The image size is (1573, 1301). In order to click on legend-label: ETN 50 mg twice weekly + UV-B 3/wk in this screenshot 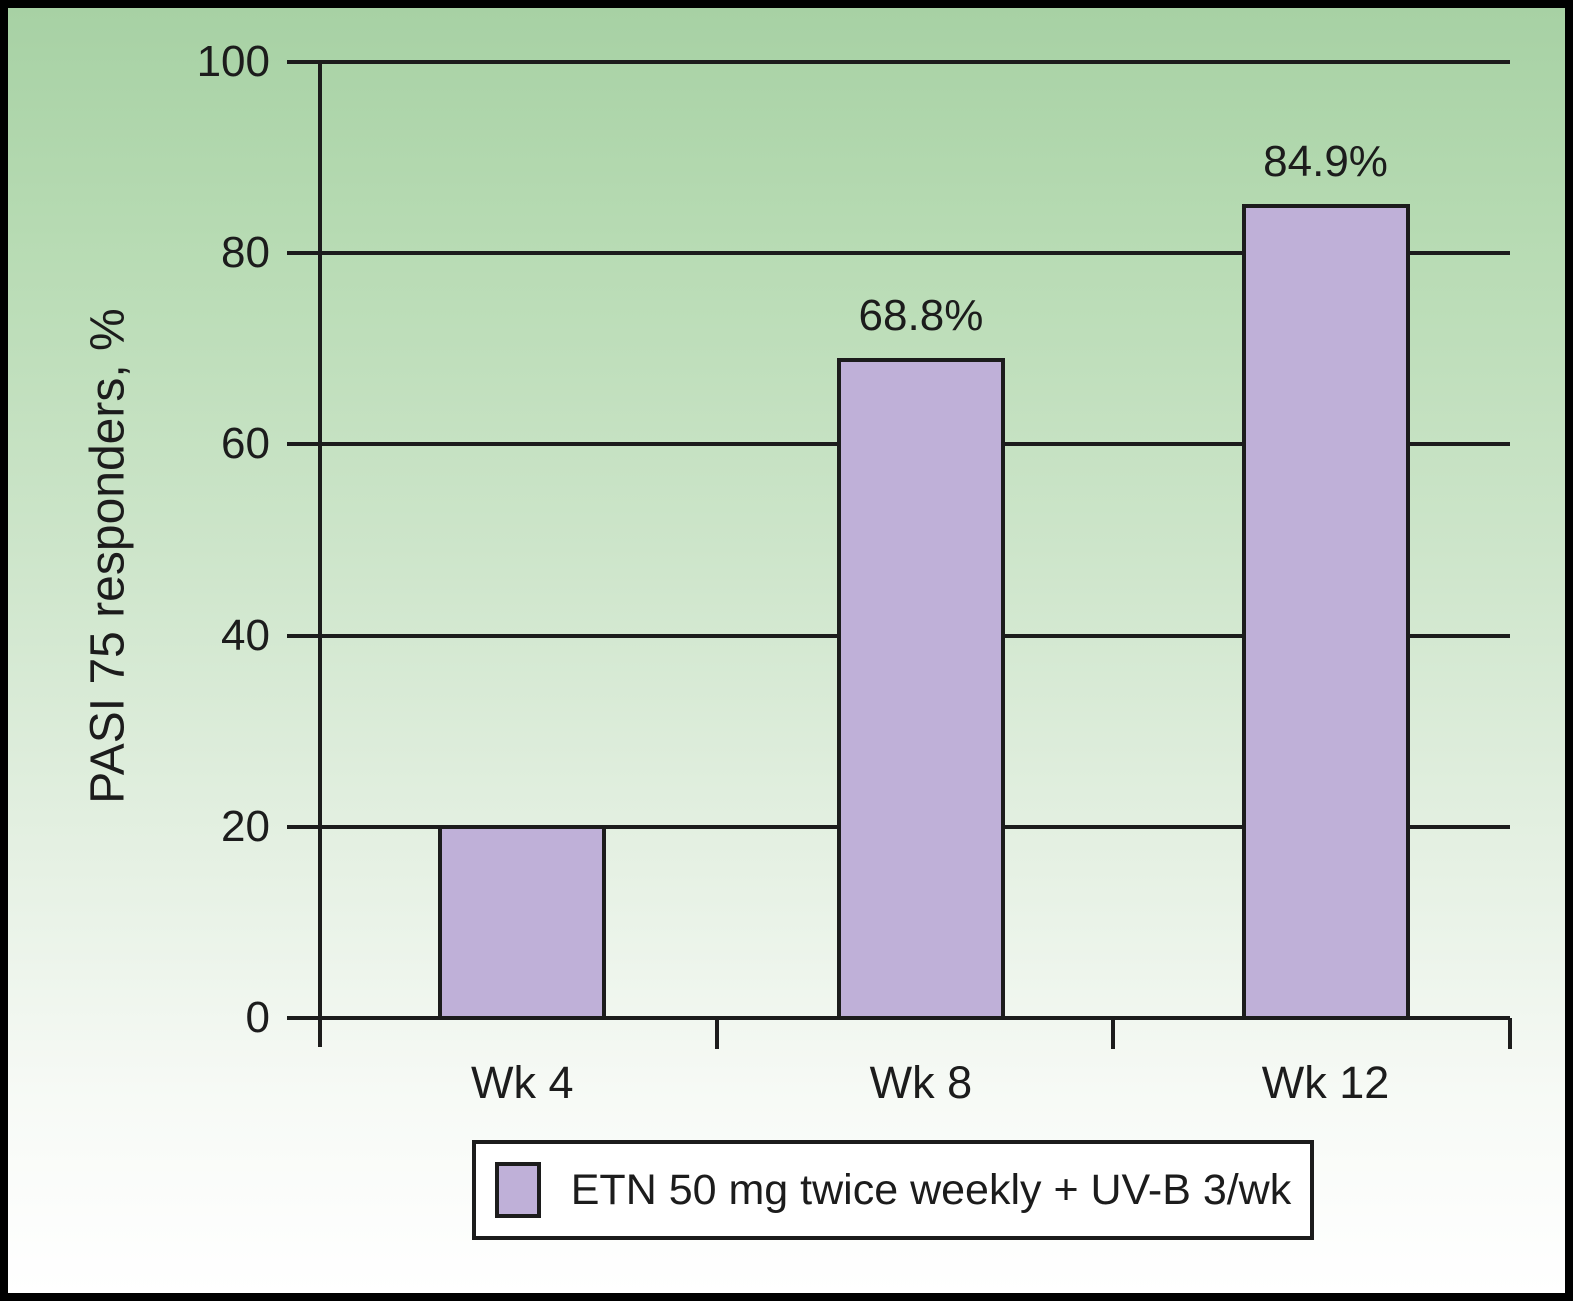, I will do `click(931, 1189)`.